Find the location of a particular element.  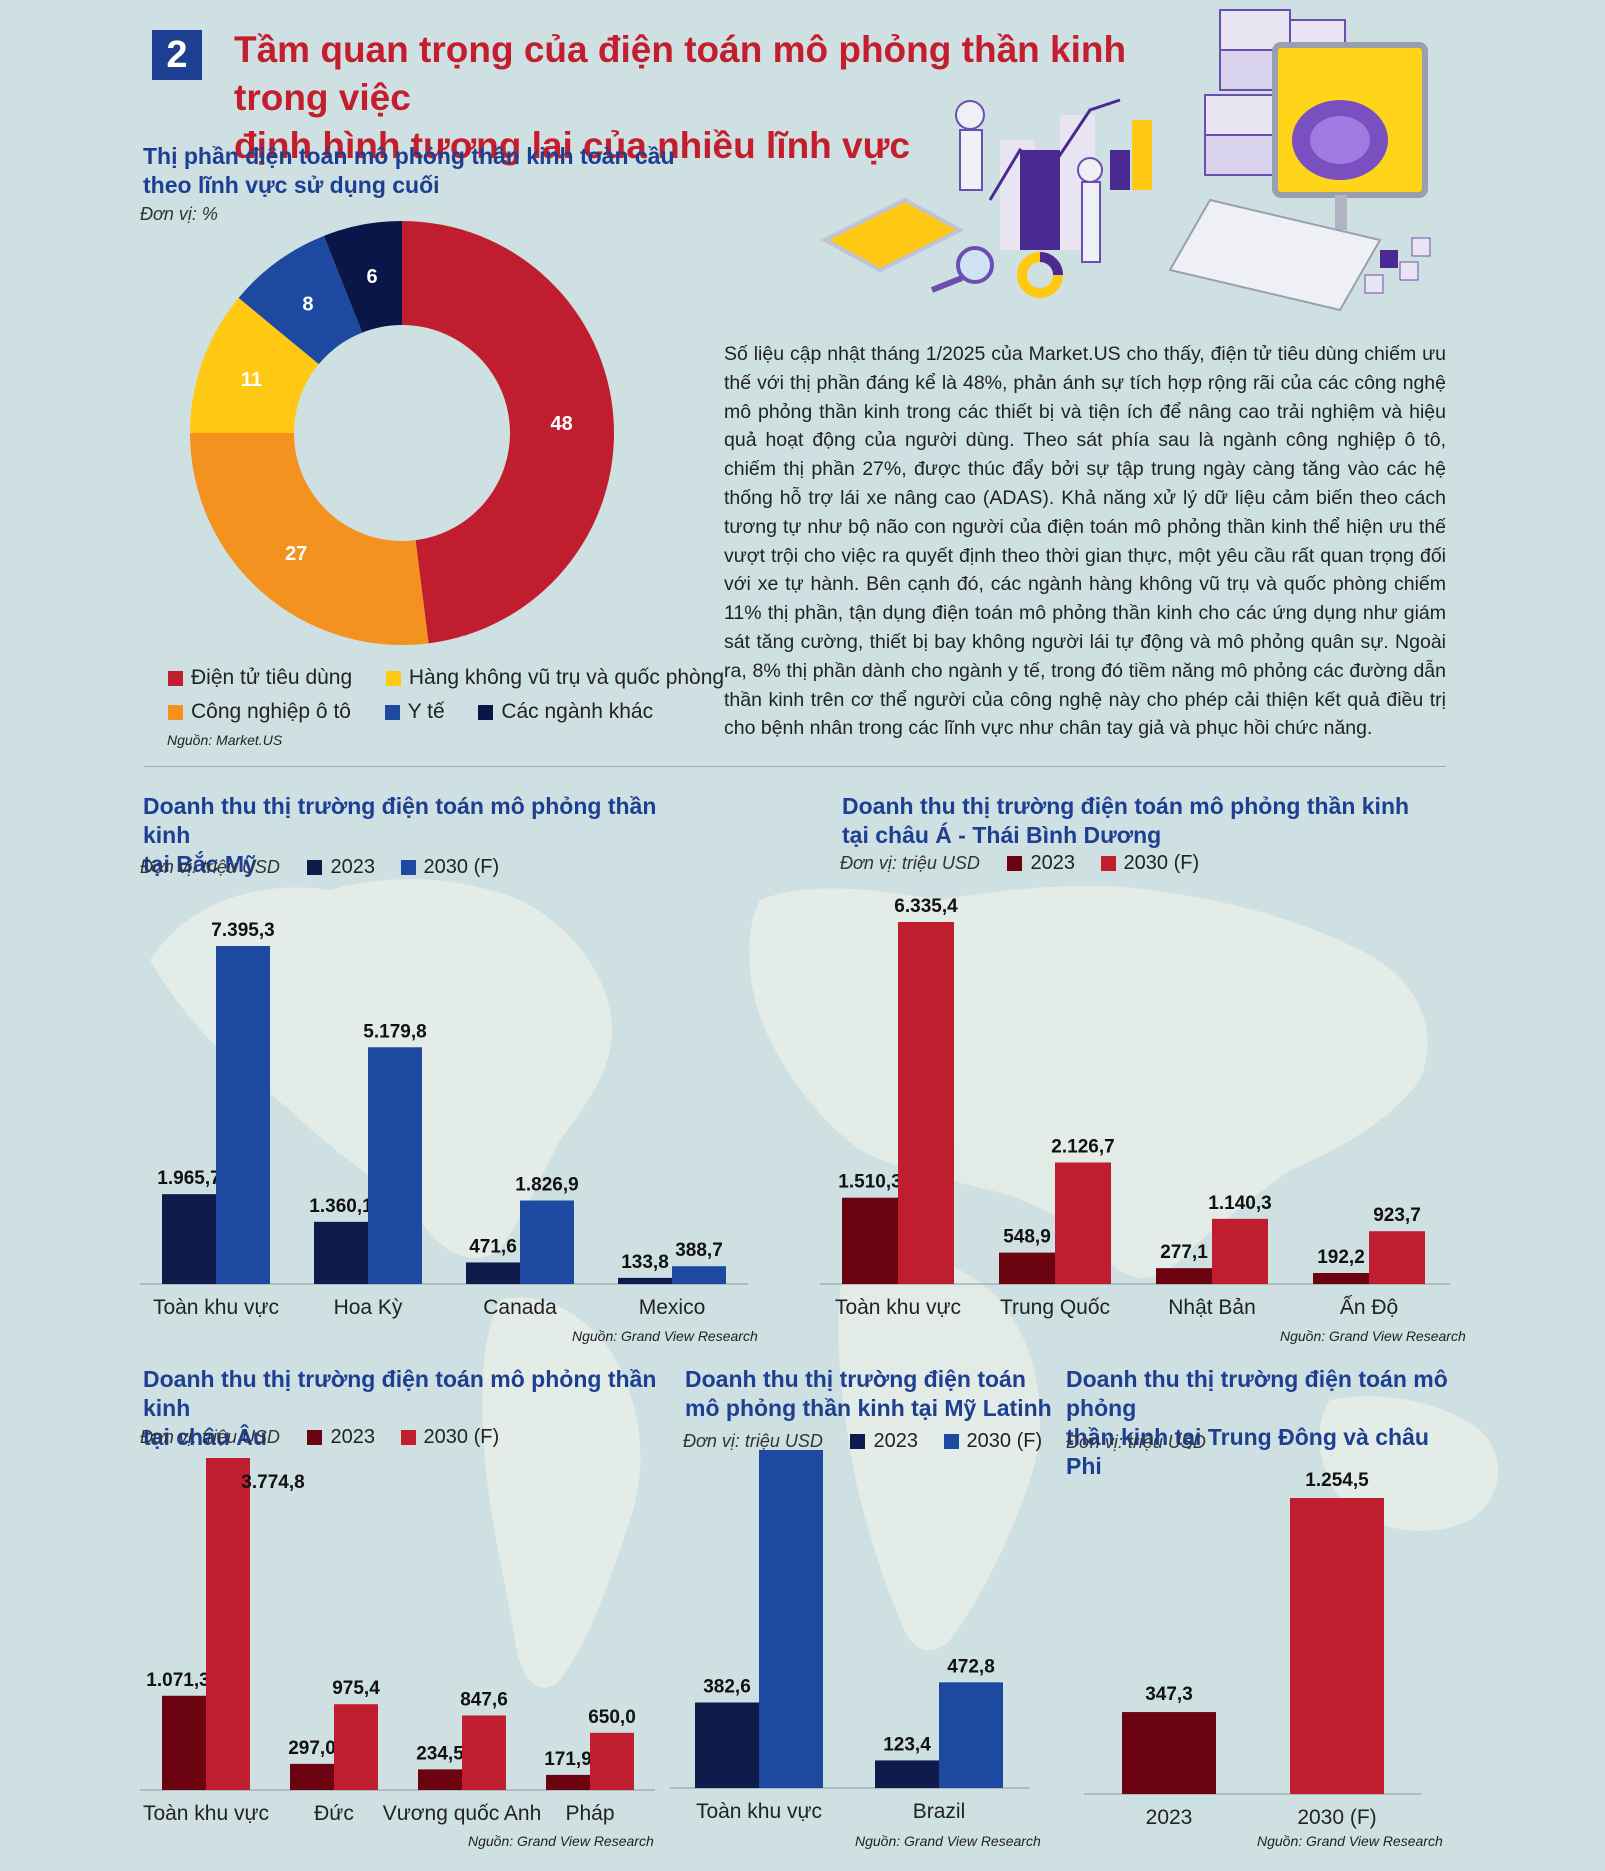

bar-value-label: 382,6 is located at coordinates (727, 1686).